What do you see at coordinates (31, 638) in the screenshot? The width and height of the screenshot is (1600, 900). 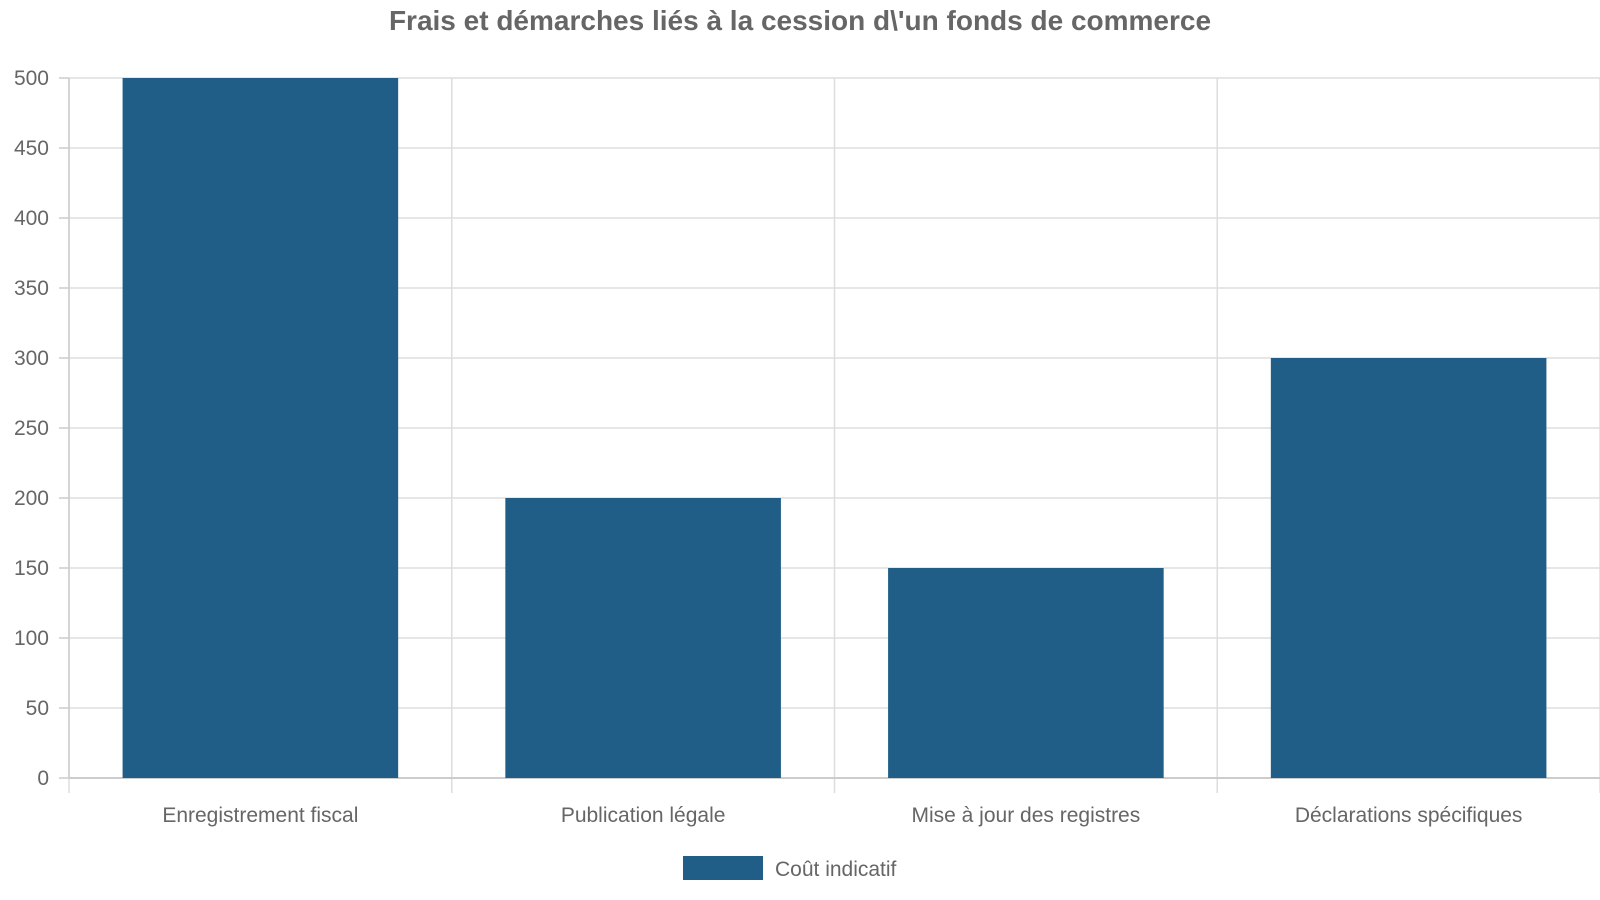 I see `y-tick-label: 100` at bounding box center [31, 638].